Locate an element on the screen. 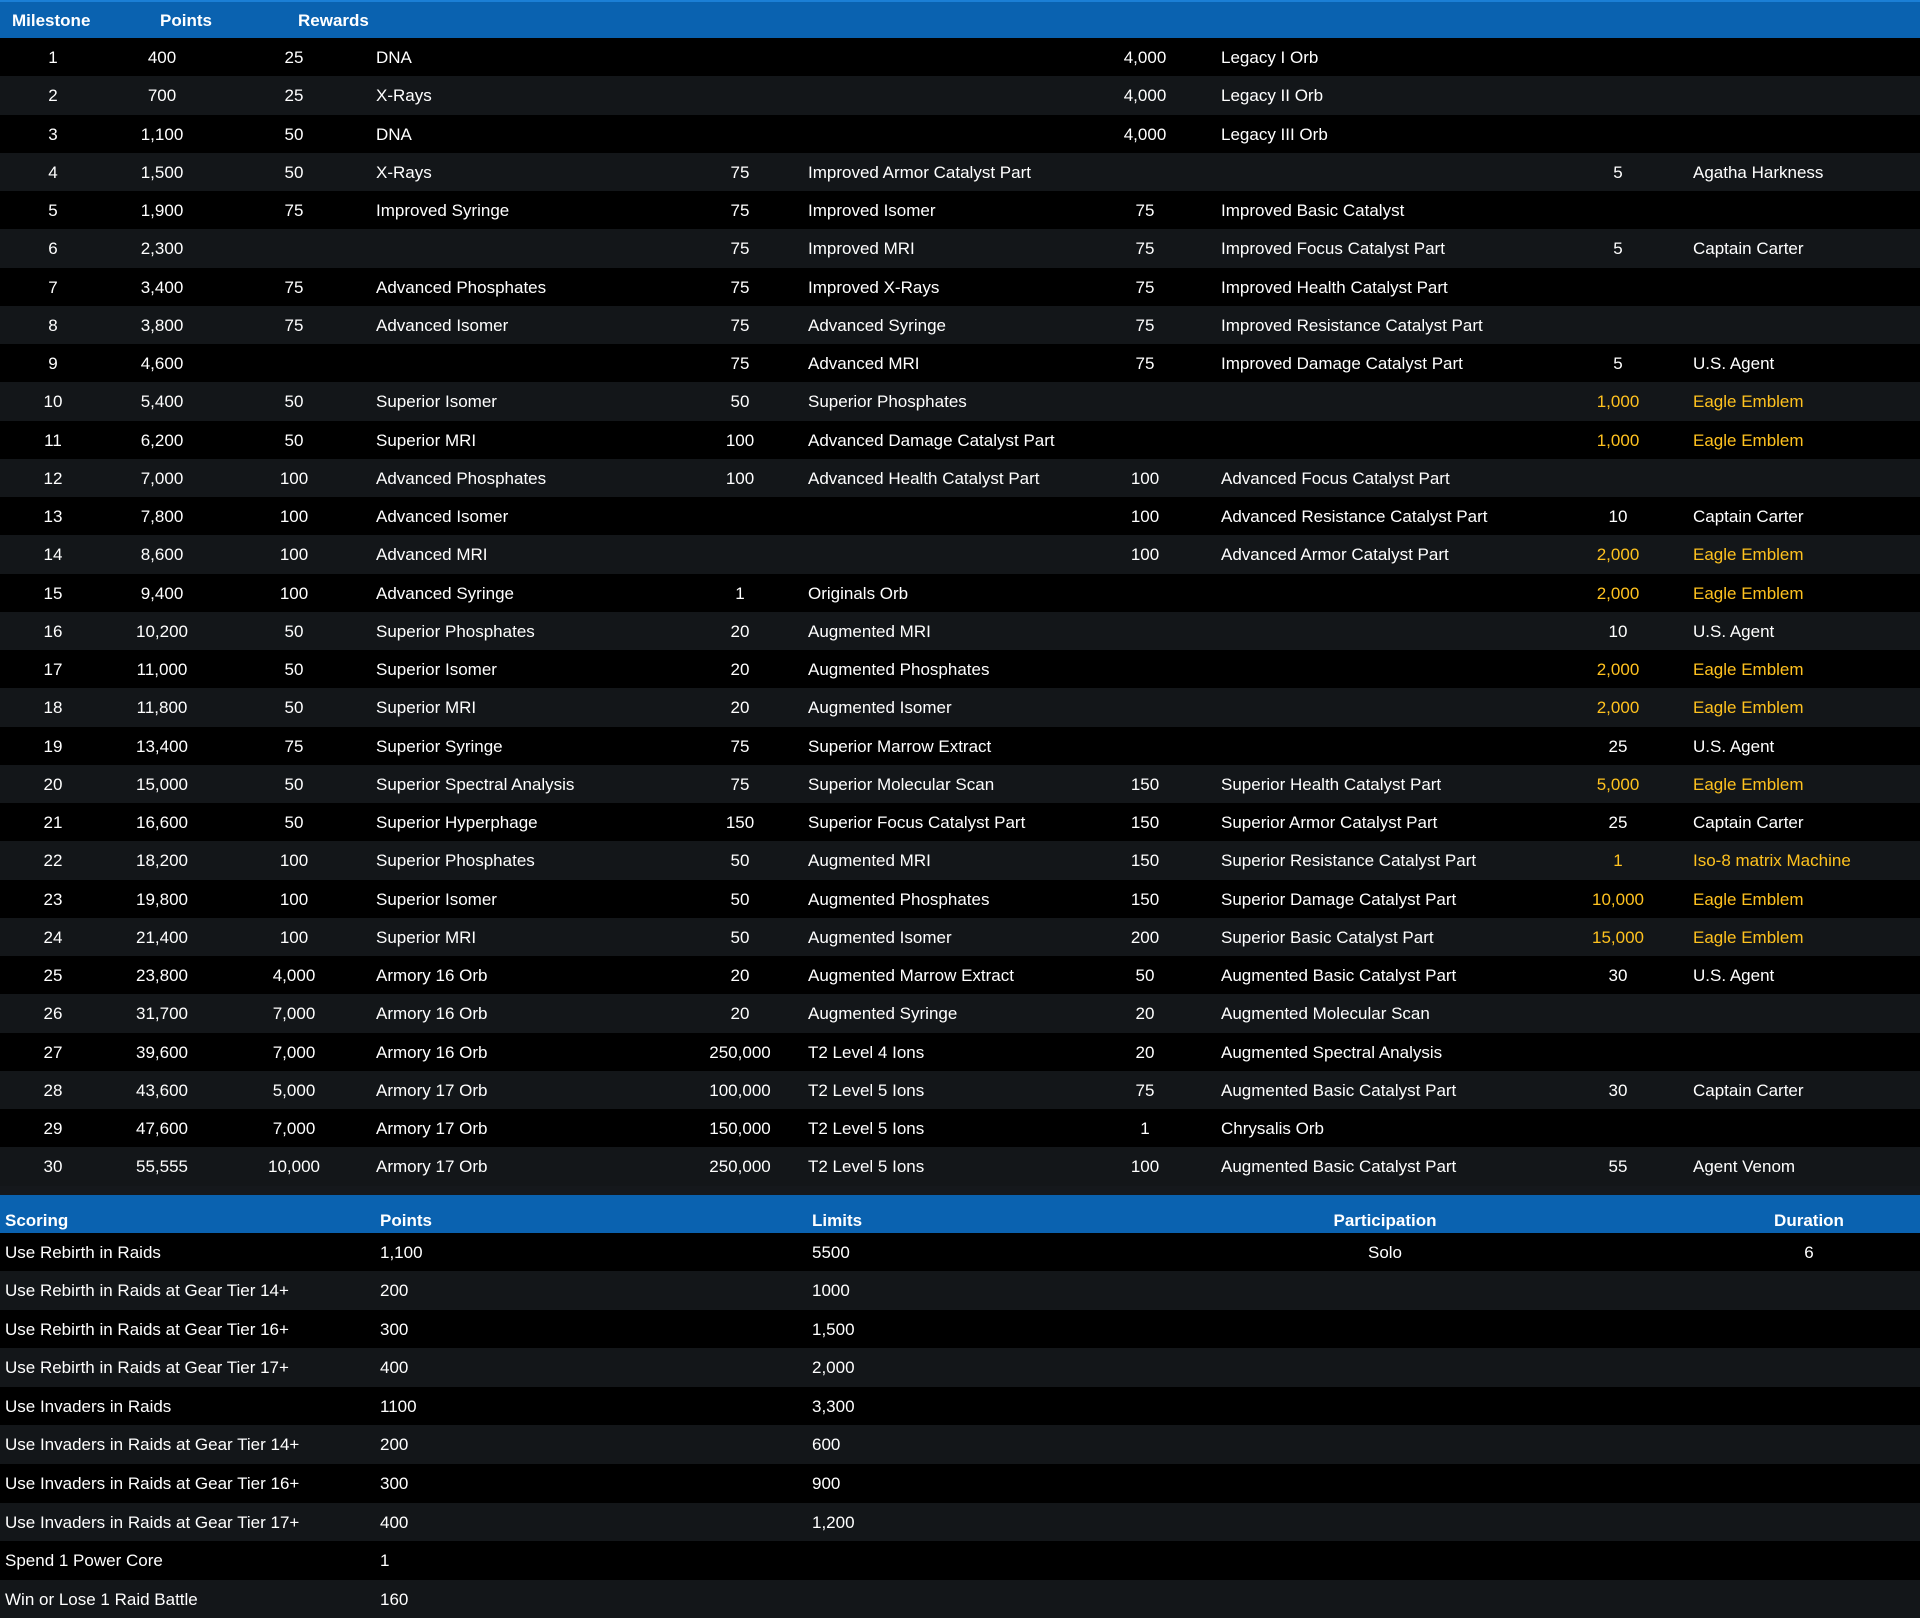 Image resolution: width=1920 pixels, height=1618 pixels. divider is located at coordinates (960, 1190).